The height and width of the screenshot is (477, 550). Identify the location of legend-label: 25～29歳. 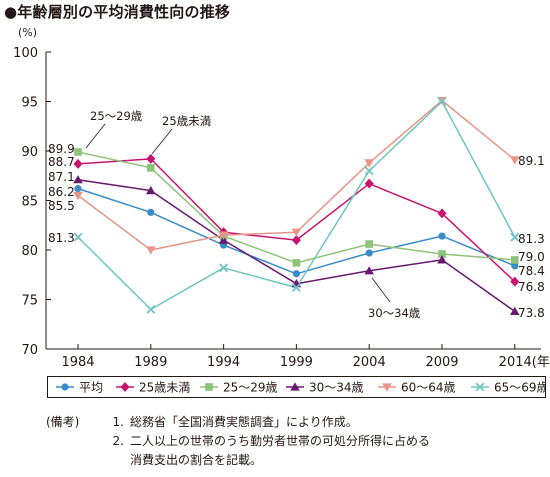
(250, 388).